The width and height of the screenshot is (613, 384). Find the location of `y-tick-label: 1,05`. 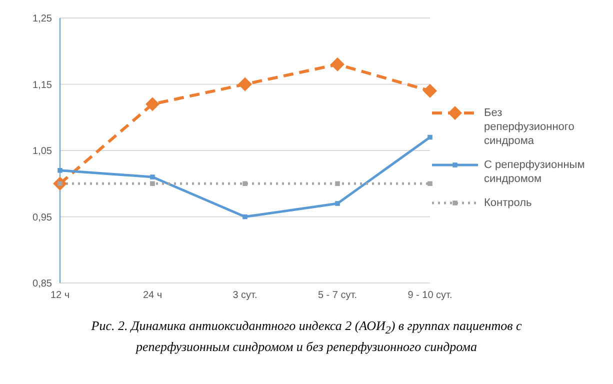

y-tick-label: 1,05 is located at coordinates (42, 152).